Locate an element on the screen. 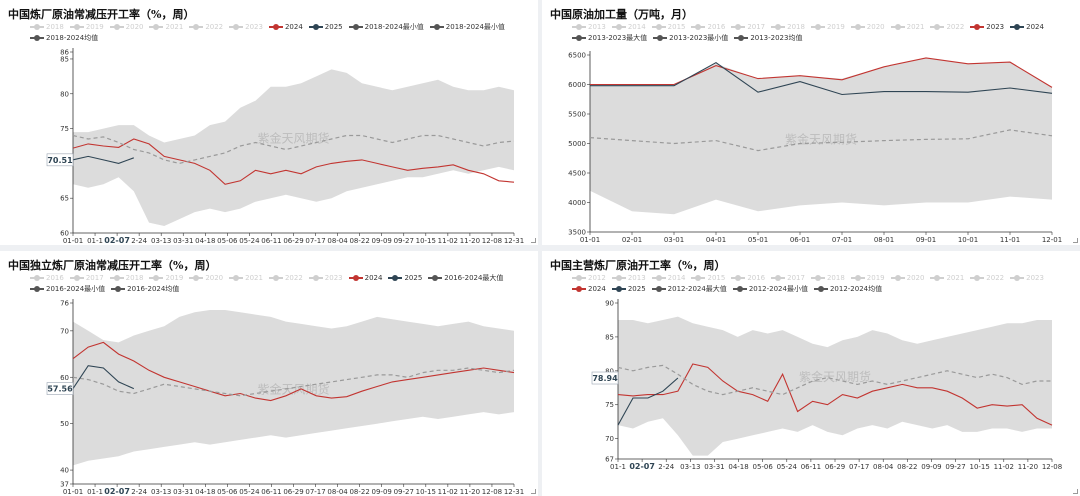  legend-item: 2012 is located at coordinates (589, 278).